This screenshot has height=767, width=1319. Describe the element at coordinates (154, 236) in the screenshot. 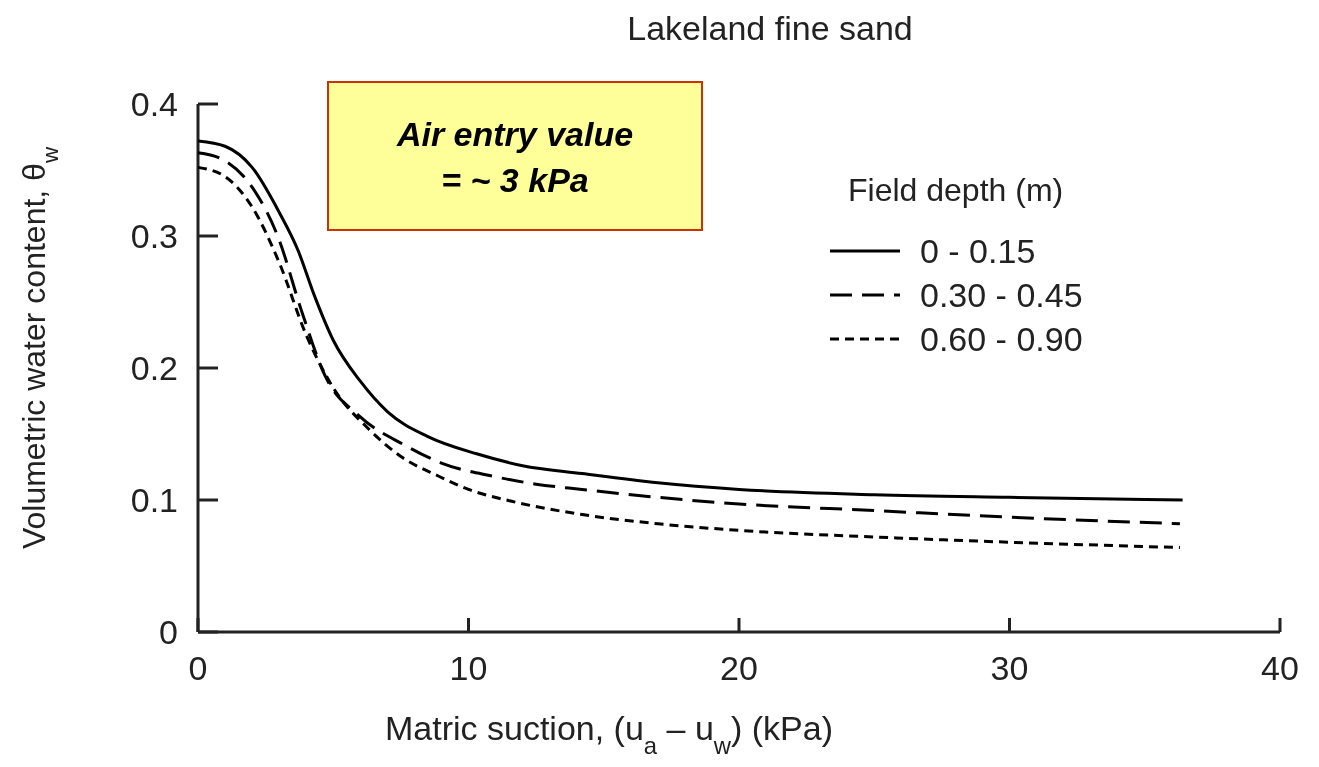

I see `y-tick-label: 0.3` at that location.